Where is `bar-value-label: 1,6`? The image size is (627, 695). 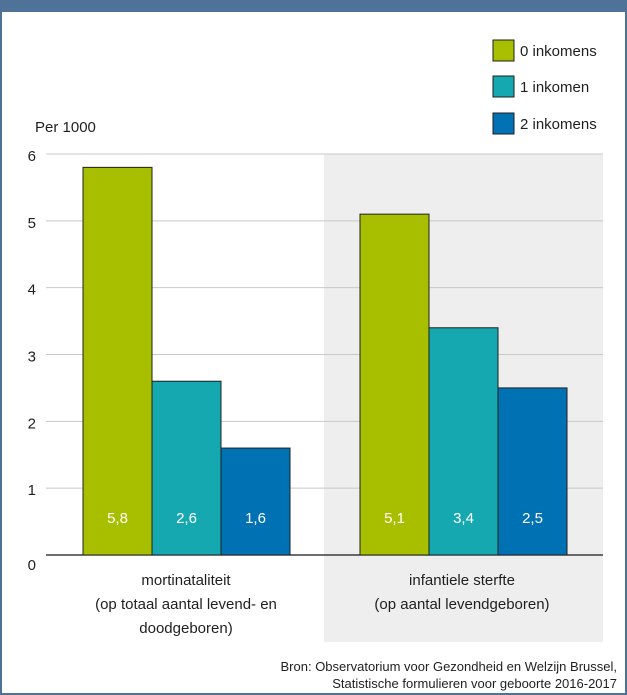
bar-value-label: 1,6 is located at coordinates (255, 518).